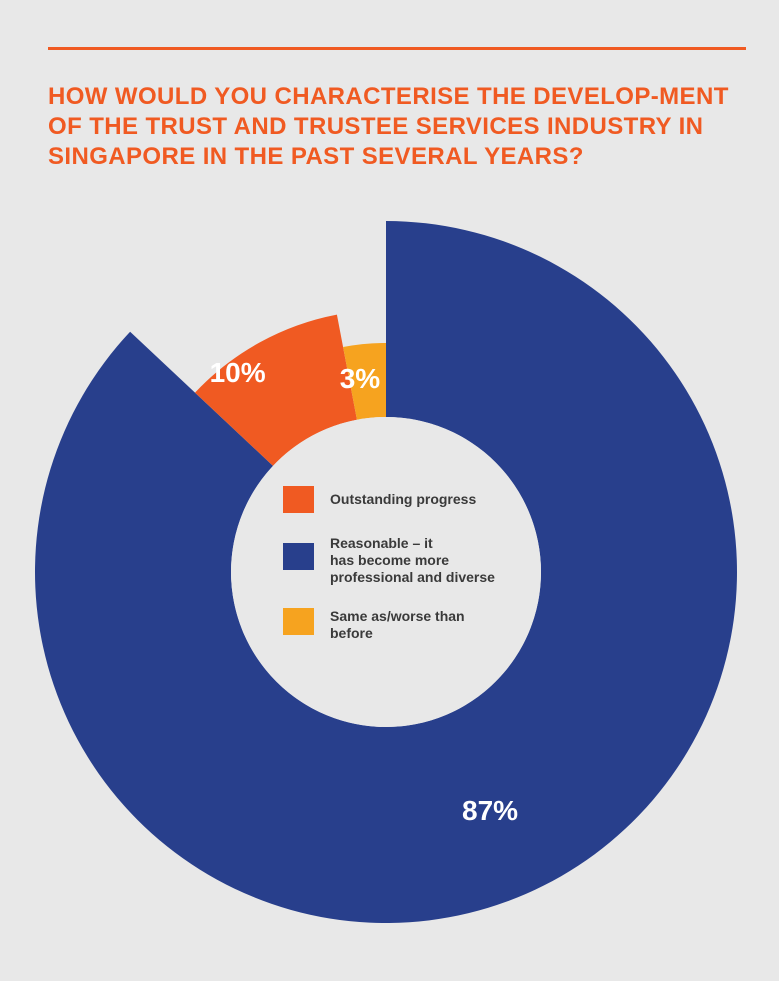  Describe the element at coordinates (298, 621) in the screenshot. I see `legend-swatch-same-or-worse` at that location.